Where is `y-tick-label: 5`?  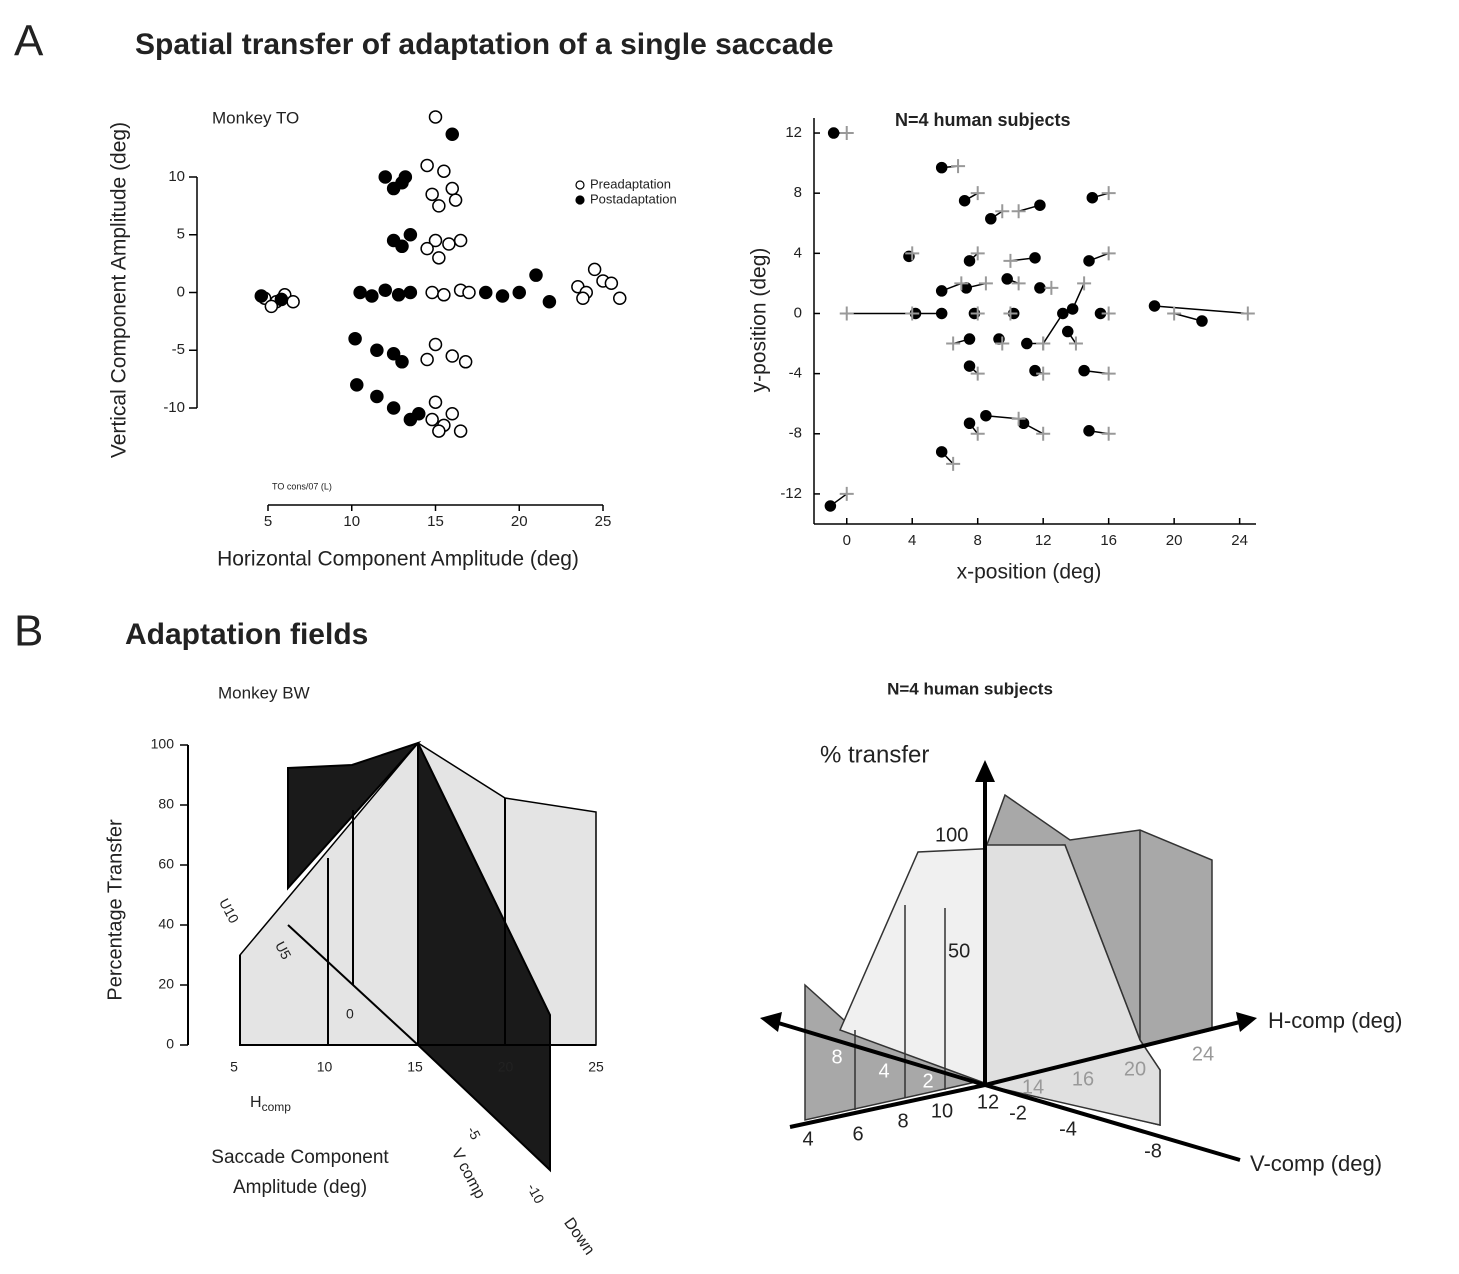 y-tick-label: 5 is located at coordinates (181, 234).